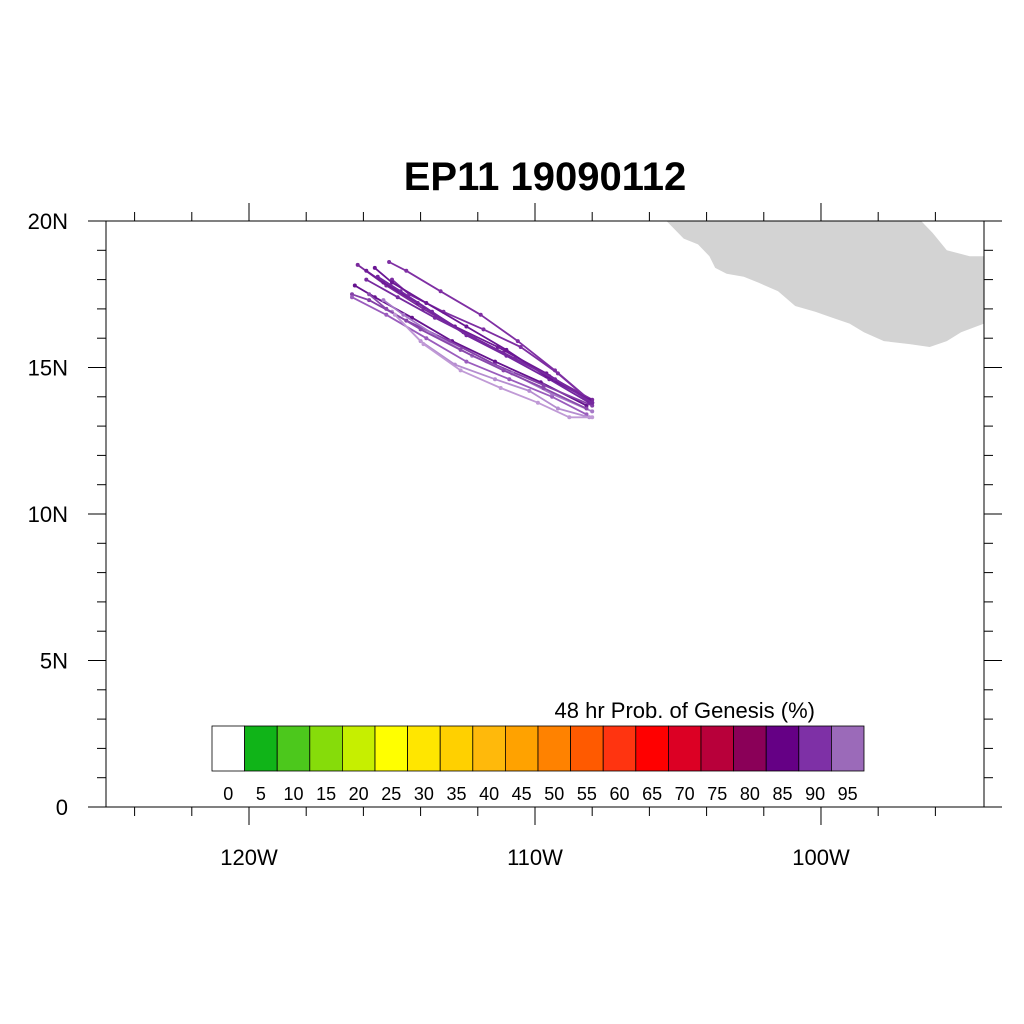 The image size is (1024, 1024). I want to click on lat-tick-label: 20N, so click(48, 221).